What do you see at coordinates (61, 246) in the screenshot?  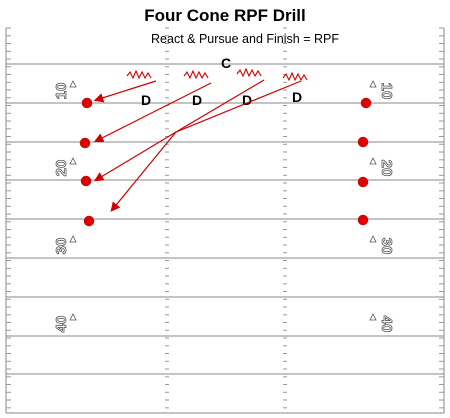 I see `yard-number-30-left: 30` at bounding box center [61, 246].